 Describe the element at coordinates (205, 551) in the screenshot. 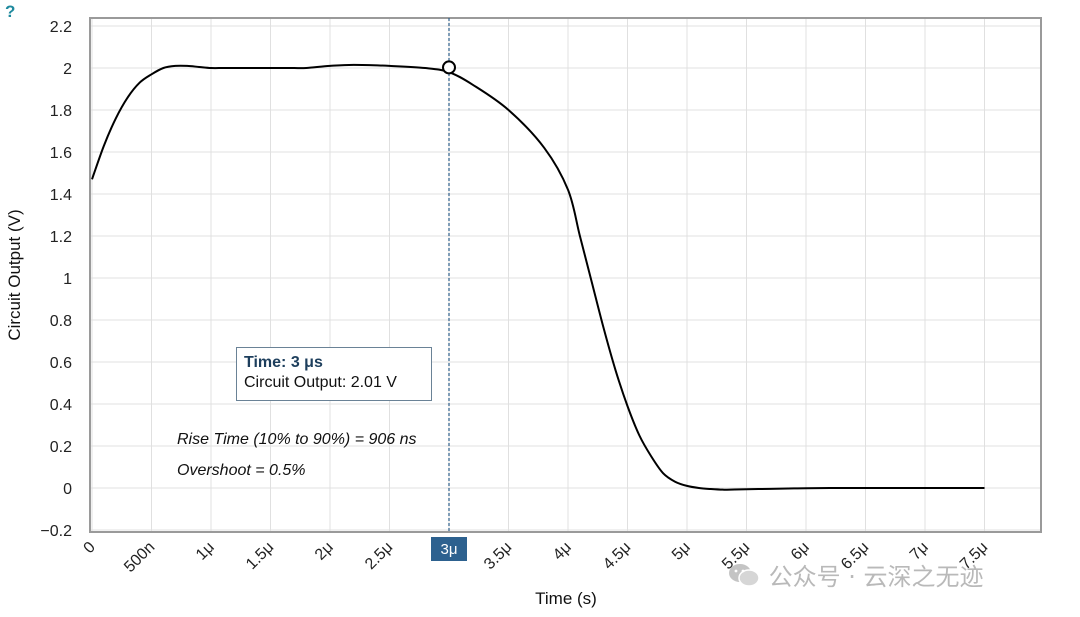

I see `x-tick-label: 1μ` at that location.